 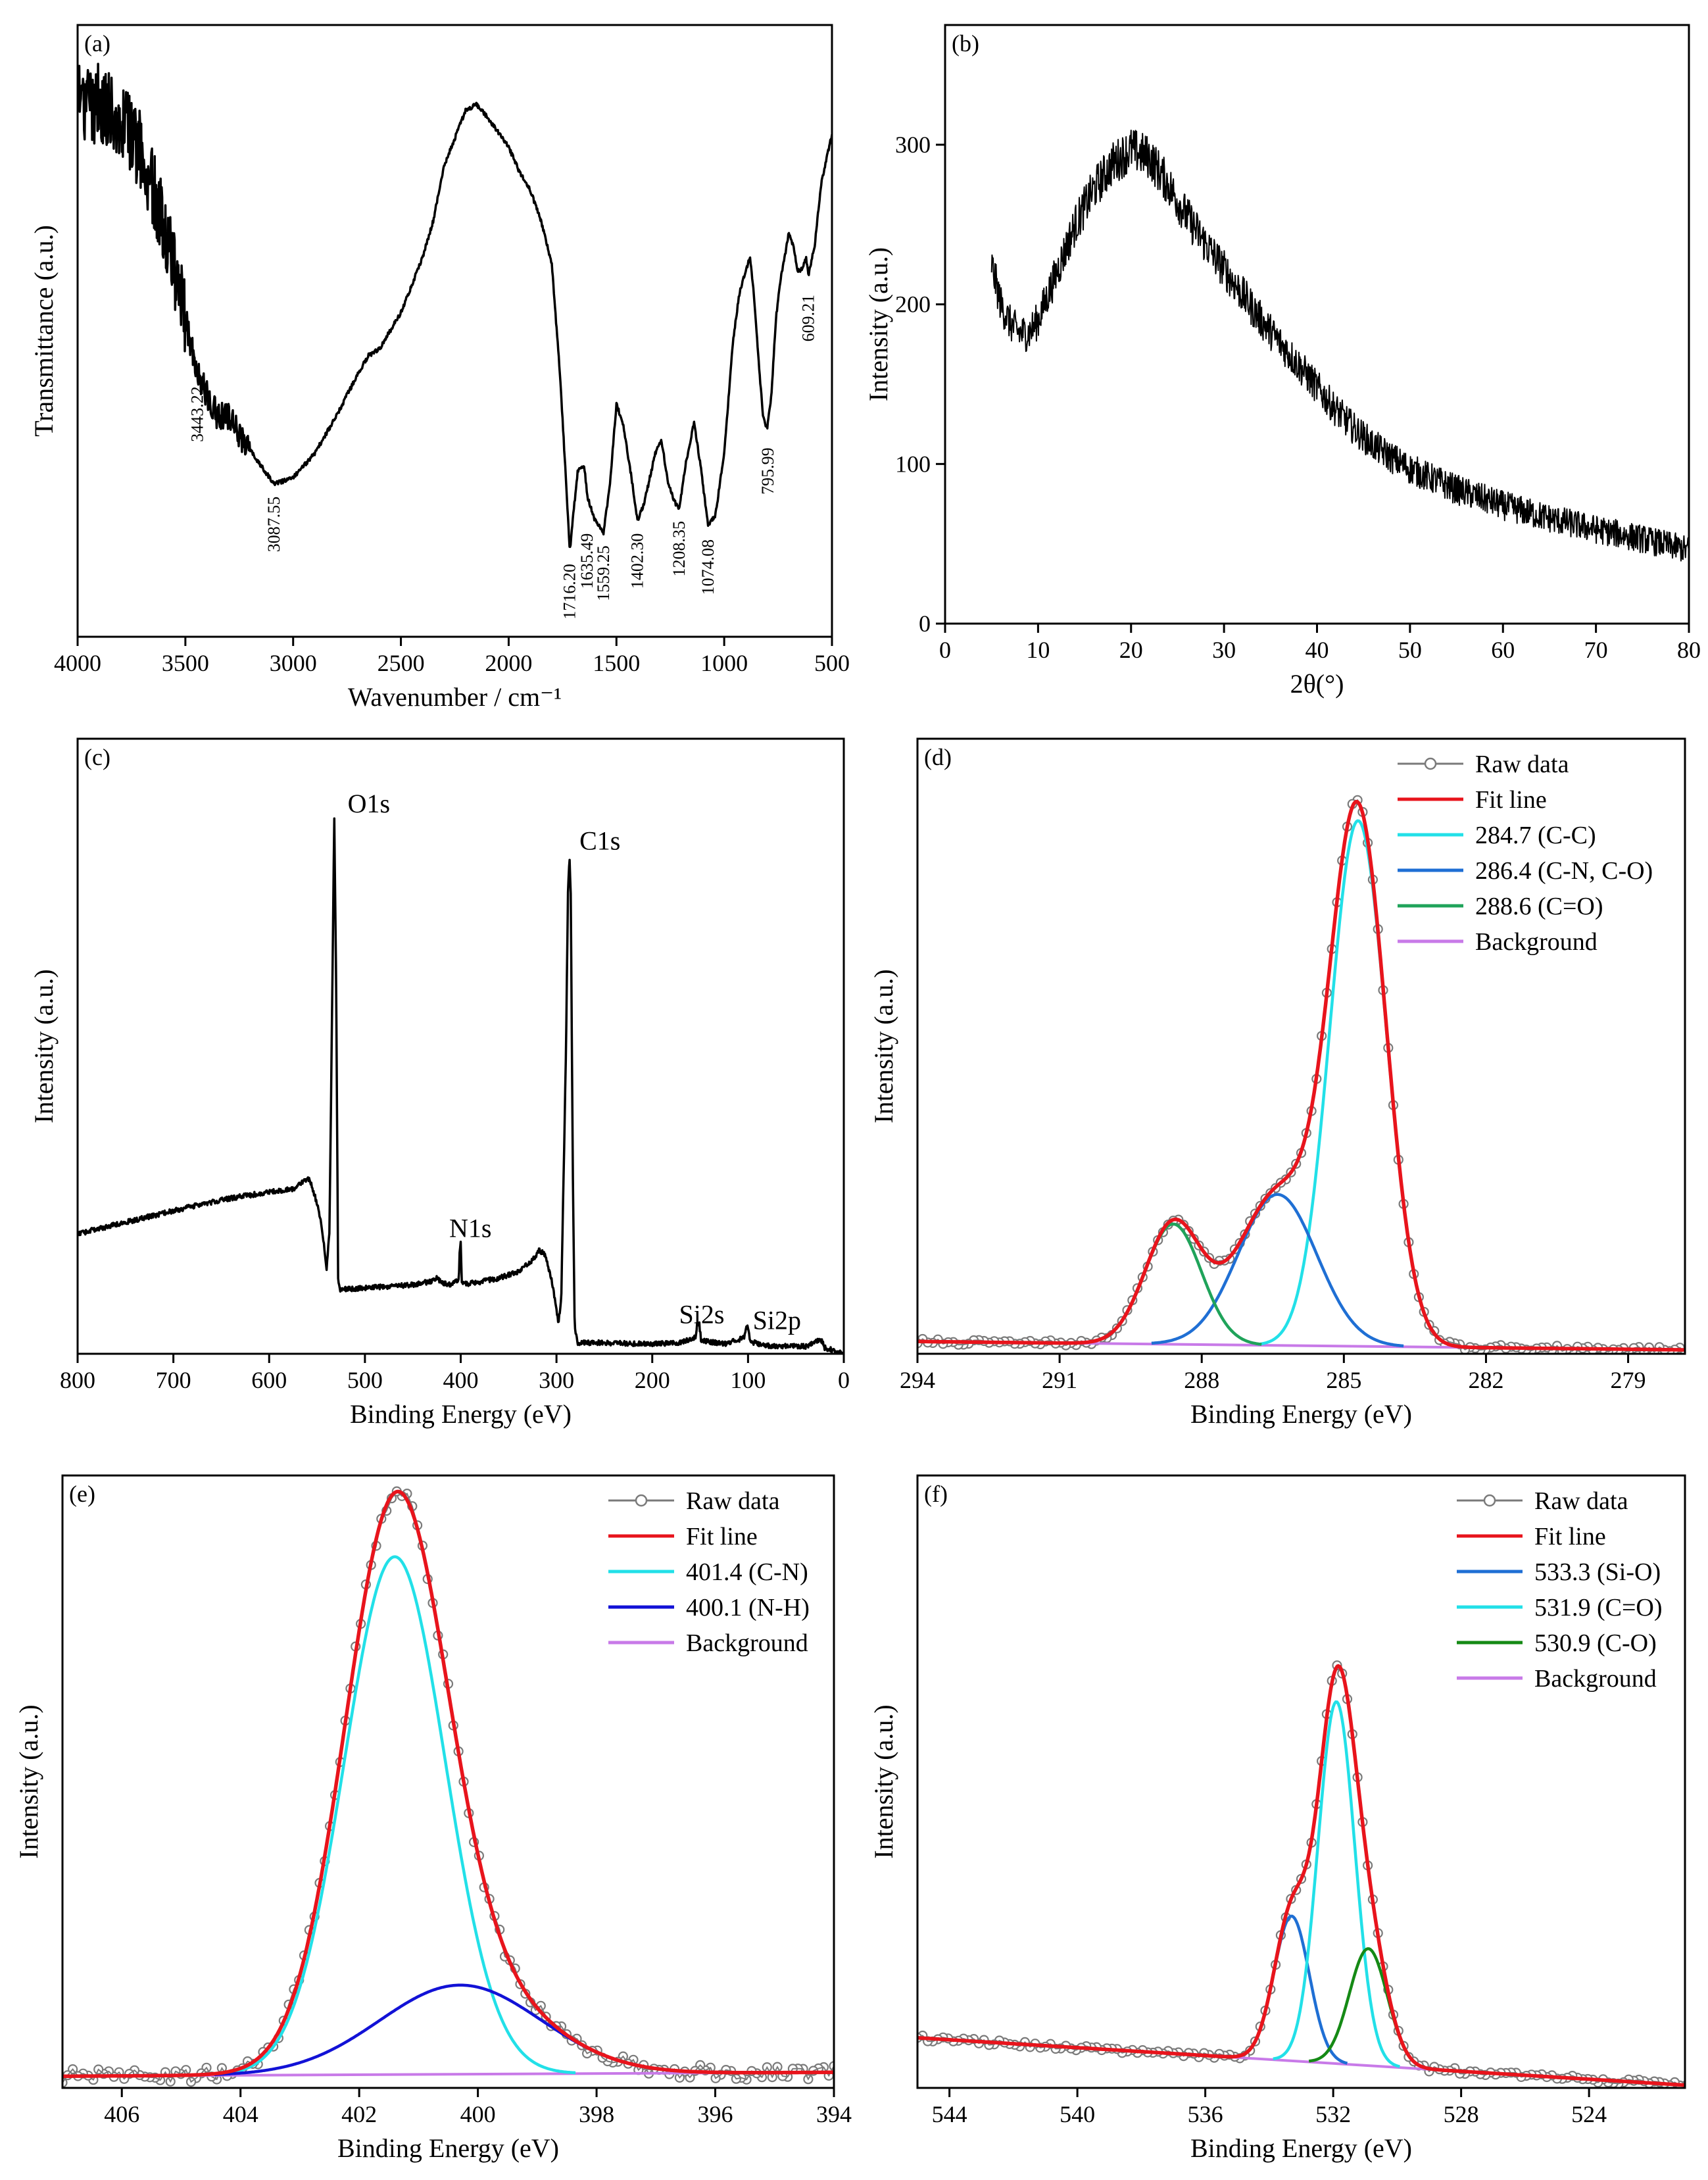 I want to click on y-tick-label: 300, so click(x=913, y=145).